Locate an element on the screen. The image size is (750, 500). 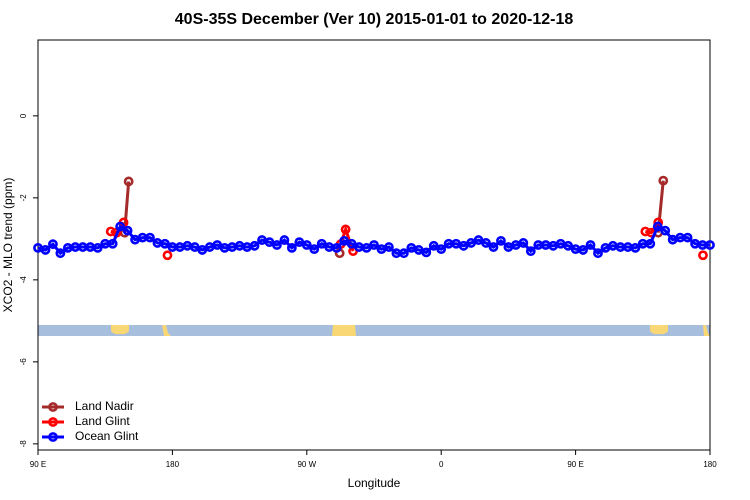
x-tick-label: 90 W is located at coordinates (306, 464).